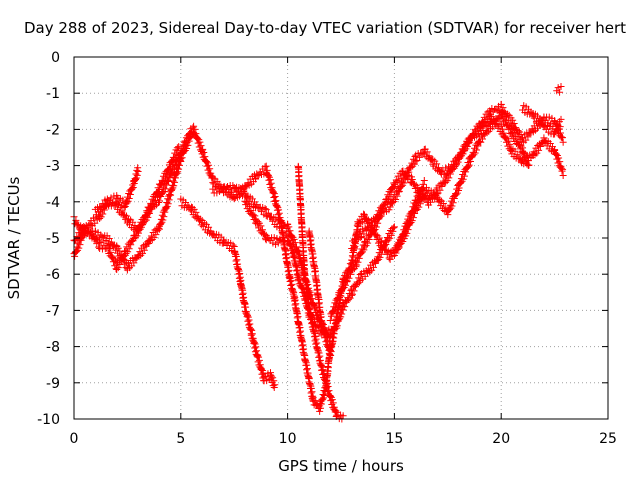 The height and width of the screenshot is (480, 640). I want to click on x-tick-label: 20, so click(501, 439).